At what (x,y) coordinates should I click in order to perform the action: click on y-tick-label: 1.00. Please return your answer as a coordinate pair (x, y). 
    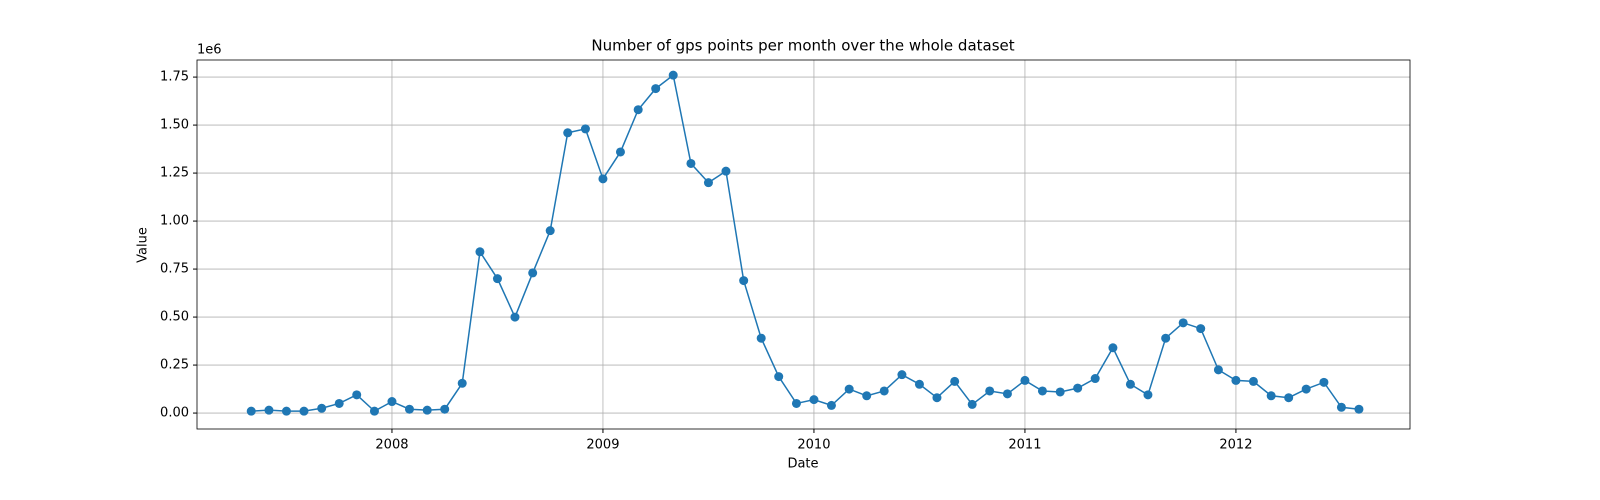
    Looking at the image, I should click on (174, 221).